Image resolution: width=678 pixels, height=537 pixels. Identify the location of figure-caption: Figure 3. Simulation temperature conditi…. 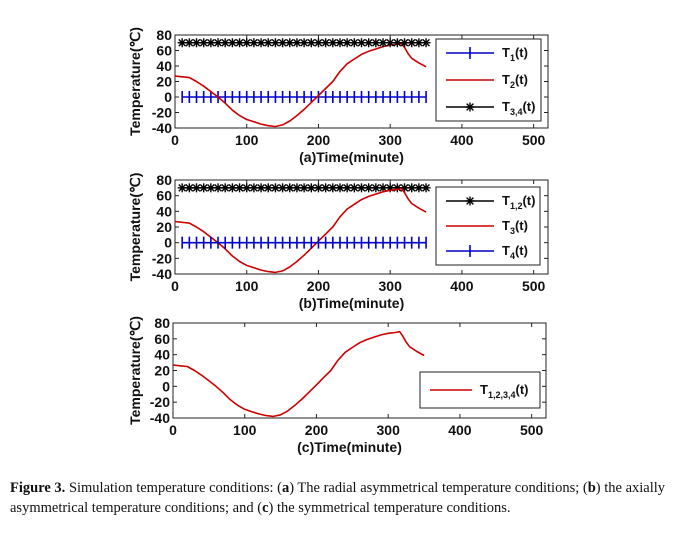
(342, 498).